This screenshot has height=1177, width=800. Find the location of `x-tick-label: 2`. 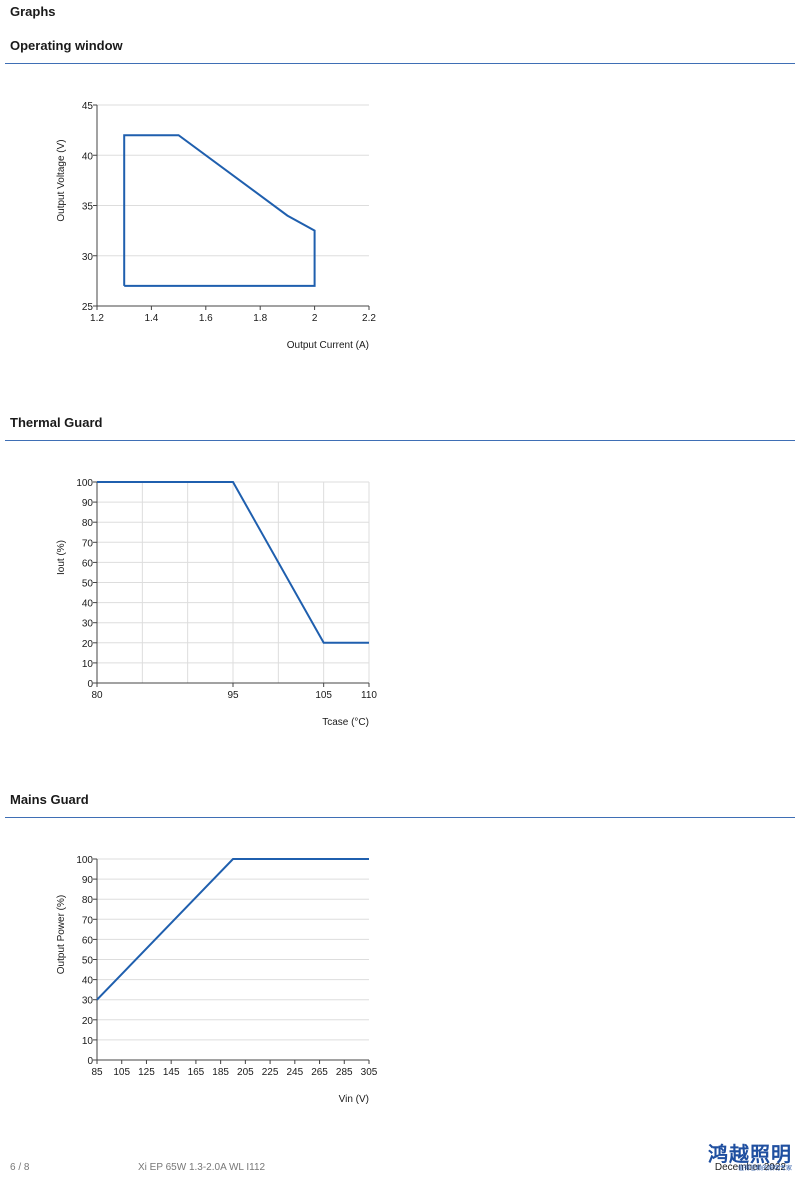

x-tick-label: 2 is located at coordinates (315, 318).